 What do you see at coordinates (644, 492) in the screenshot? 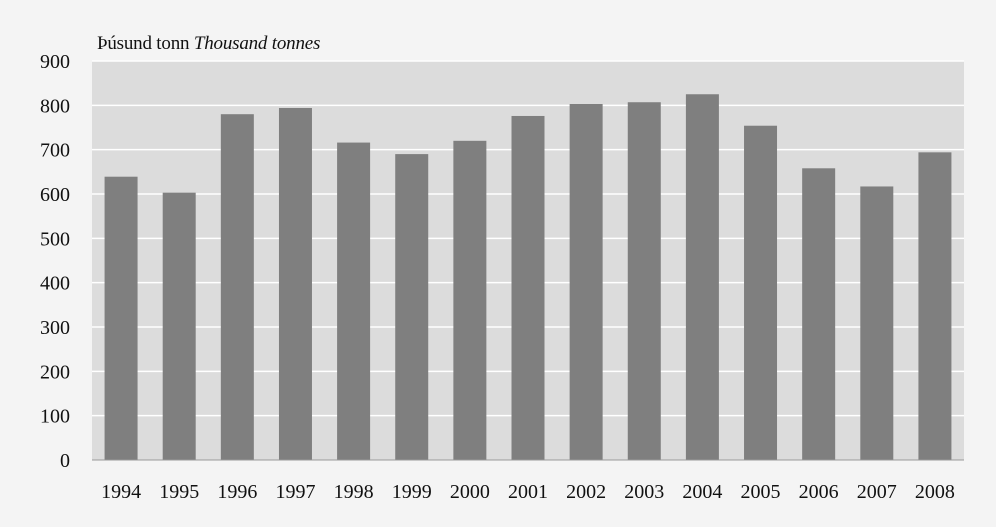
I see `x-tick-label: 2003` at bounding box center [644, 492].